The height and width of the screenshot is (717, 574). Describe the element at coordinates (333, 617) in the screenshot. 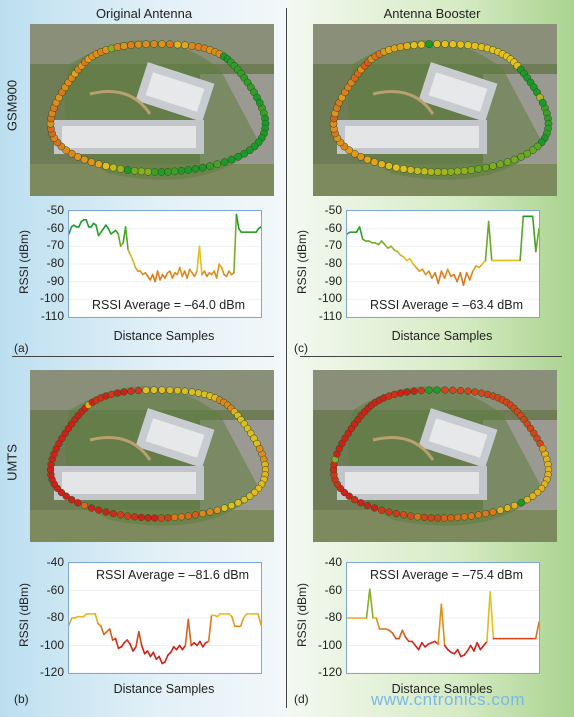

I see `chart-d-ytick-label: -80` at that location.